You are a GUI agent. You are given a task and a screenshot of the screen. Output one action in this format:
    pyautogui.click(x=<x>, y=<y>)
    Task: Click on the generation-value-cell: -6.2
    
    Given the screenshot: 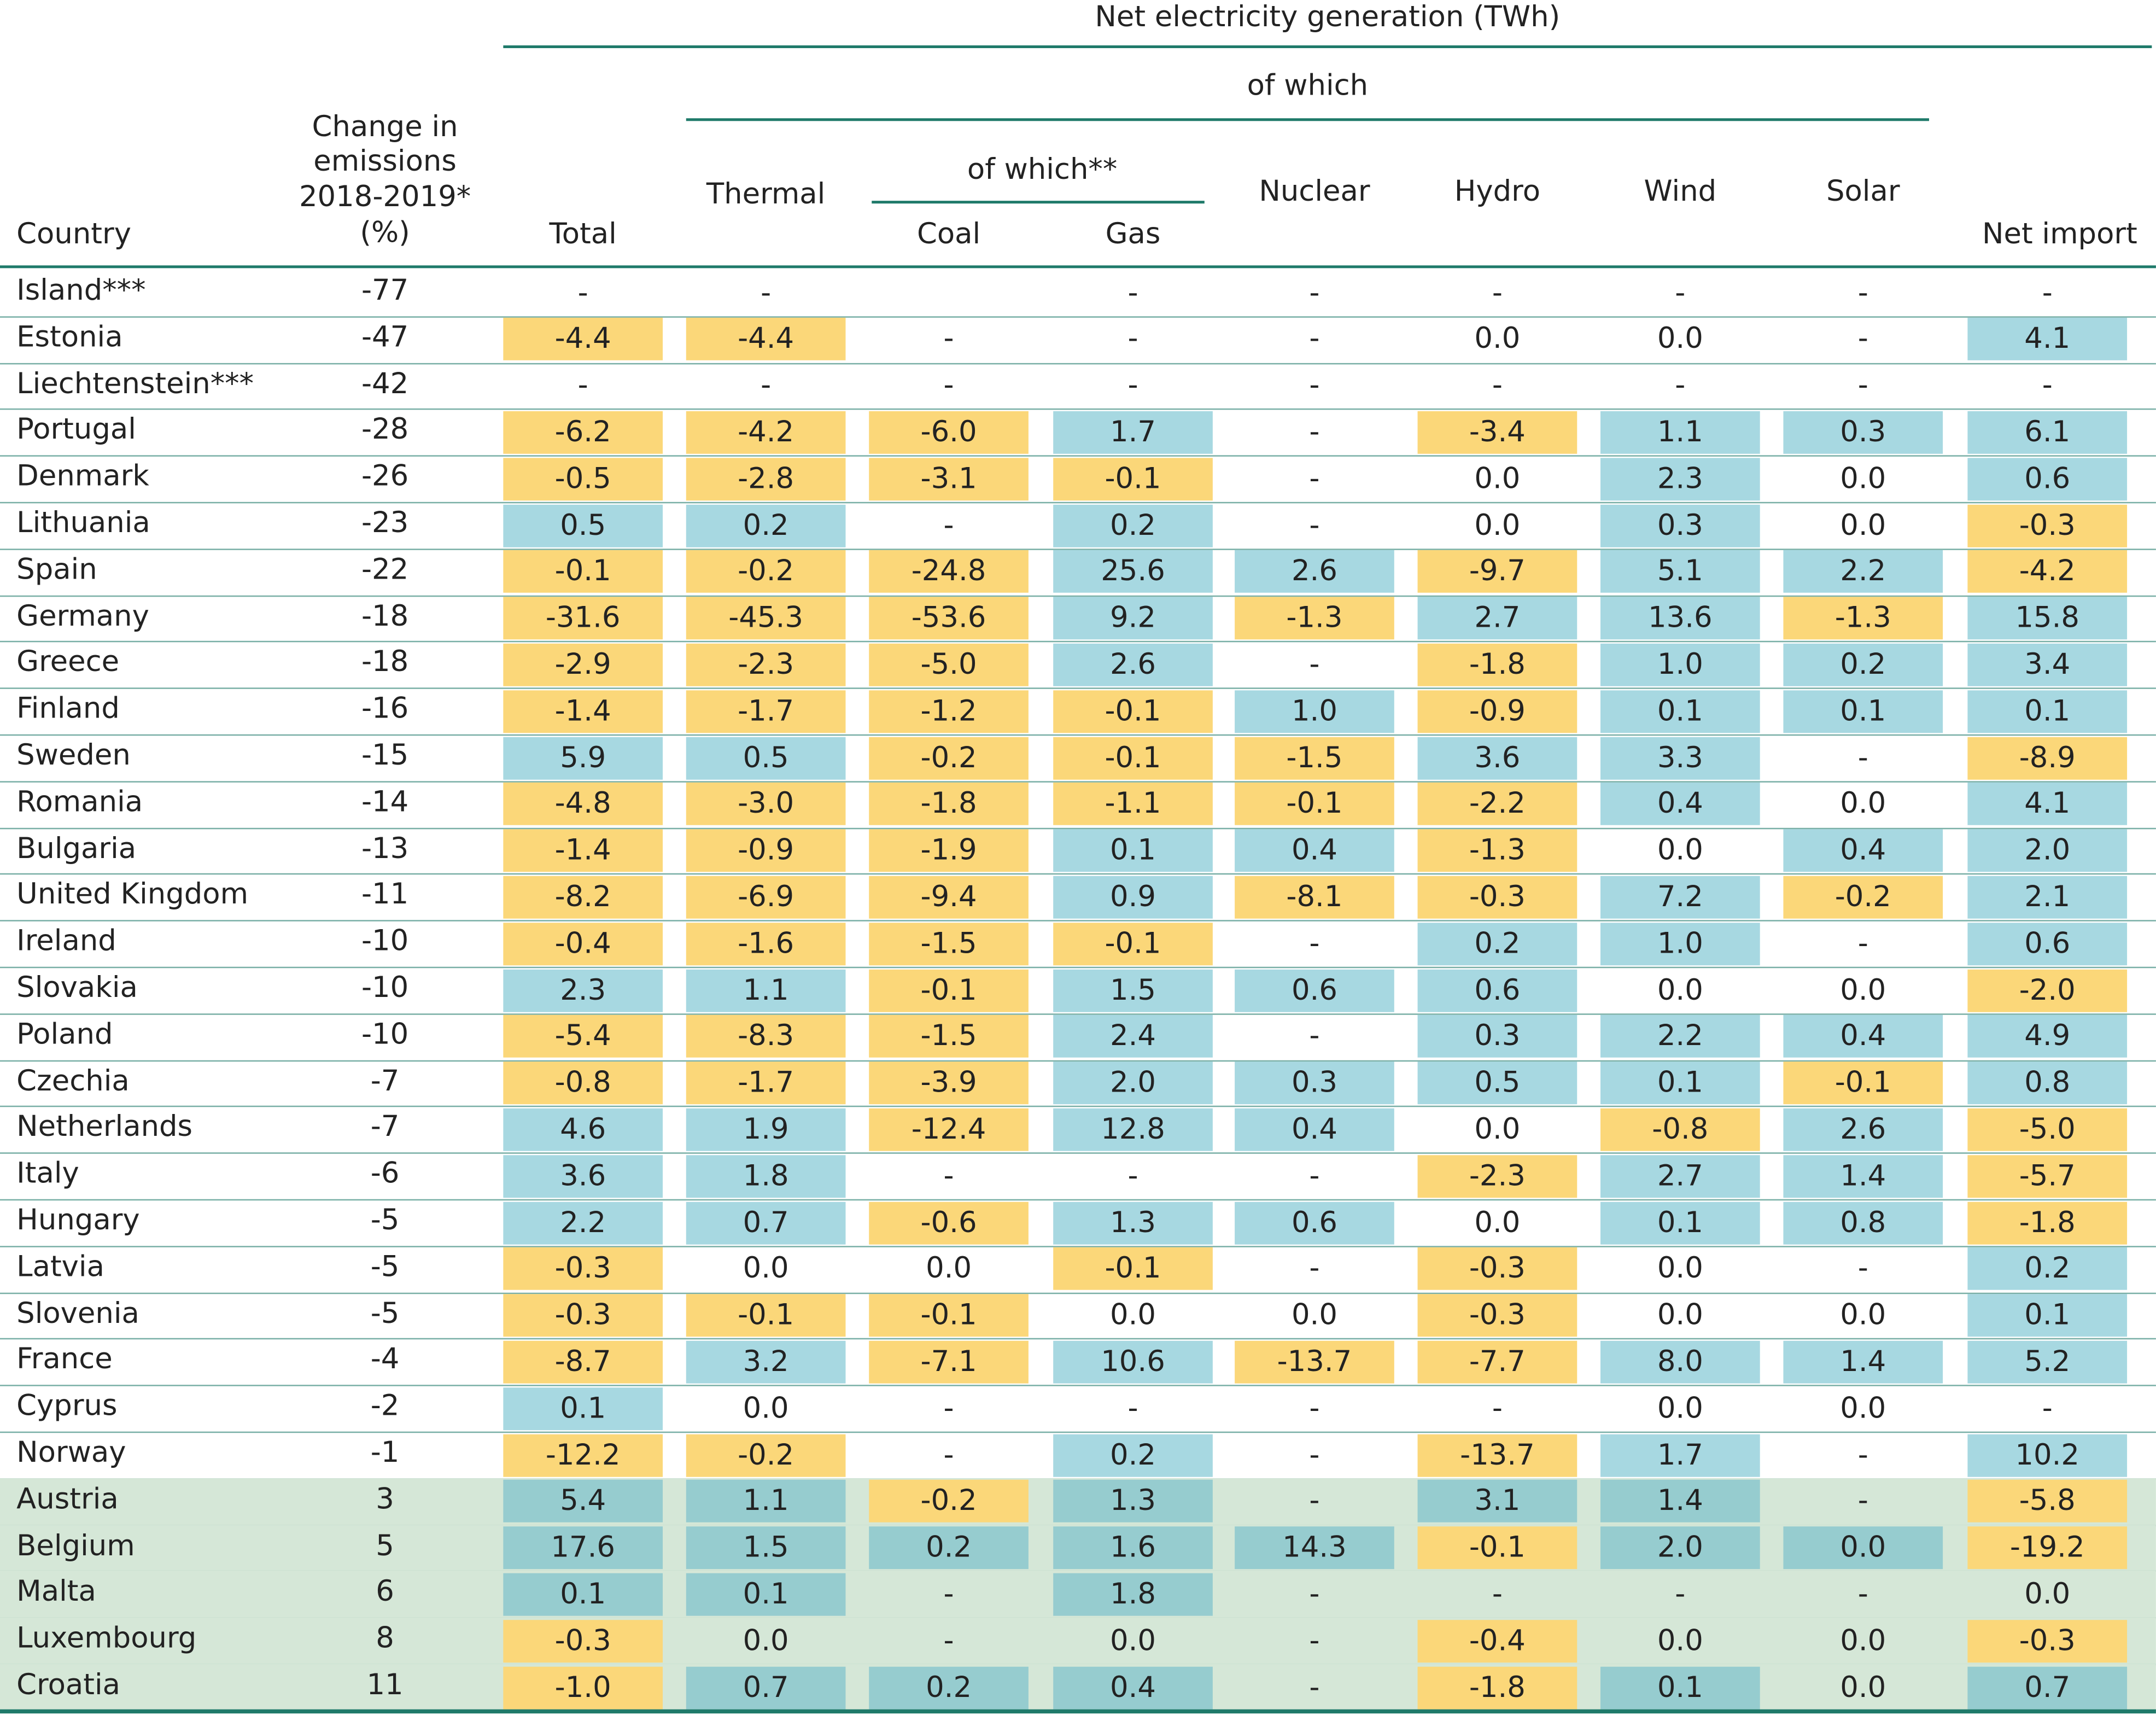 What is the action you would take?
    pyautogui.click(x=583, y=432)
    